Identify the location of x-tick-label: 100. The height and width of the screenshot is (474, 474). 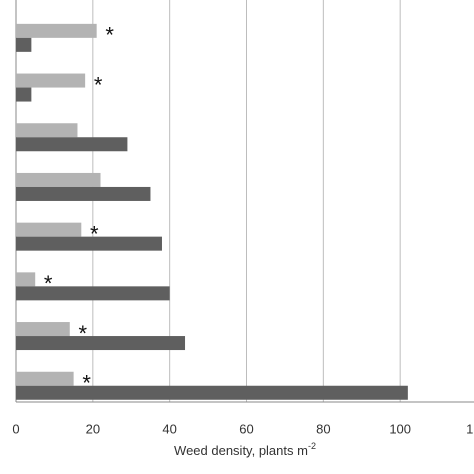
(400, 428).